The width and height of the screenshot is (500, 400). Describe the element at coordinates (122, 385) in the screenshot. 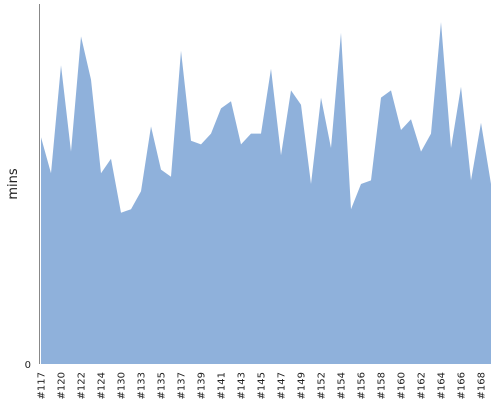

I see `x-tick-label: #130` at that location.